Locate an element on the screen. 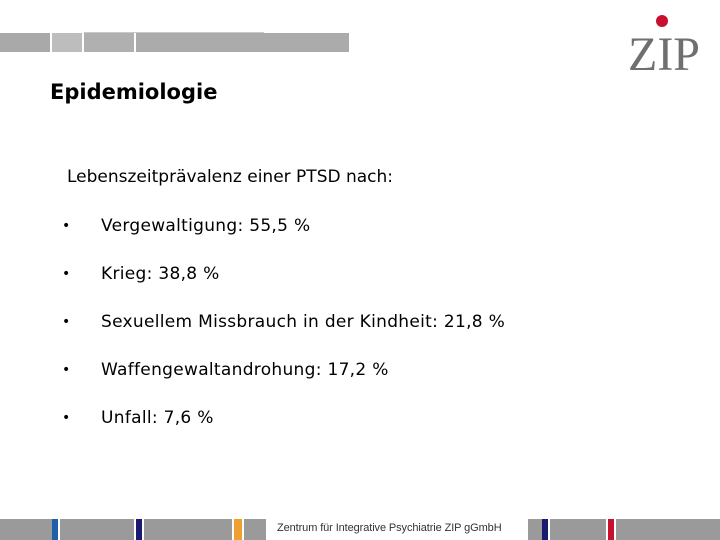 The image size is (720, 540). list-item-text: Waffengewaltandrohung: 17,2 % is located at coordinates (245, 370).